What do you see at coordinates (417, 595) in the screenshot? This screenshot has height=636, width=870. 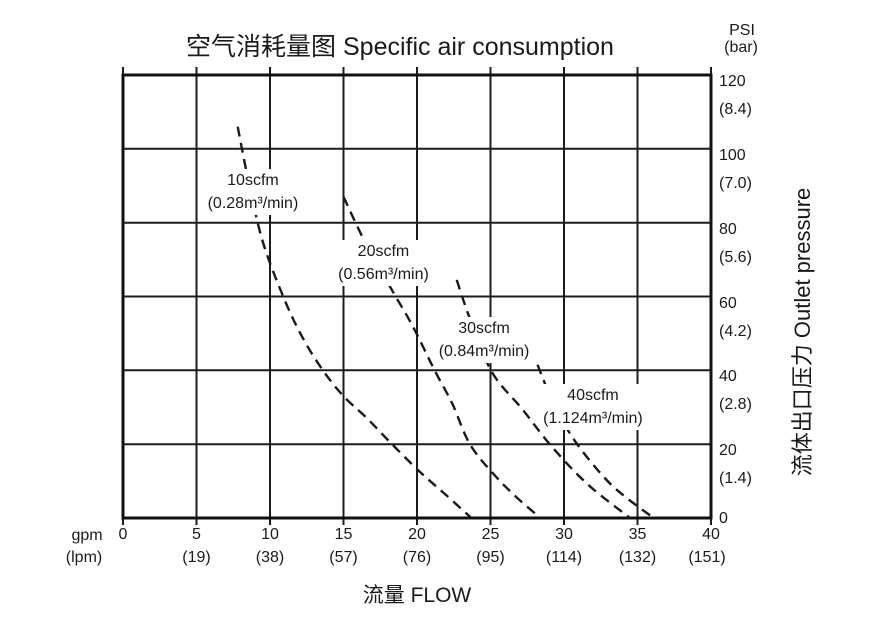 I see `x-axis-title: 流量 FLOW` at bounding box center [417, 595].